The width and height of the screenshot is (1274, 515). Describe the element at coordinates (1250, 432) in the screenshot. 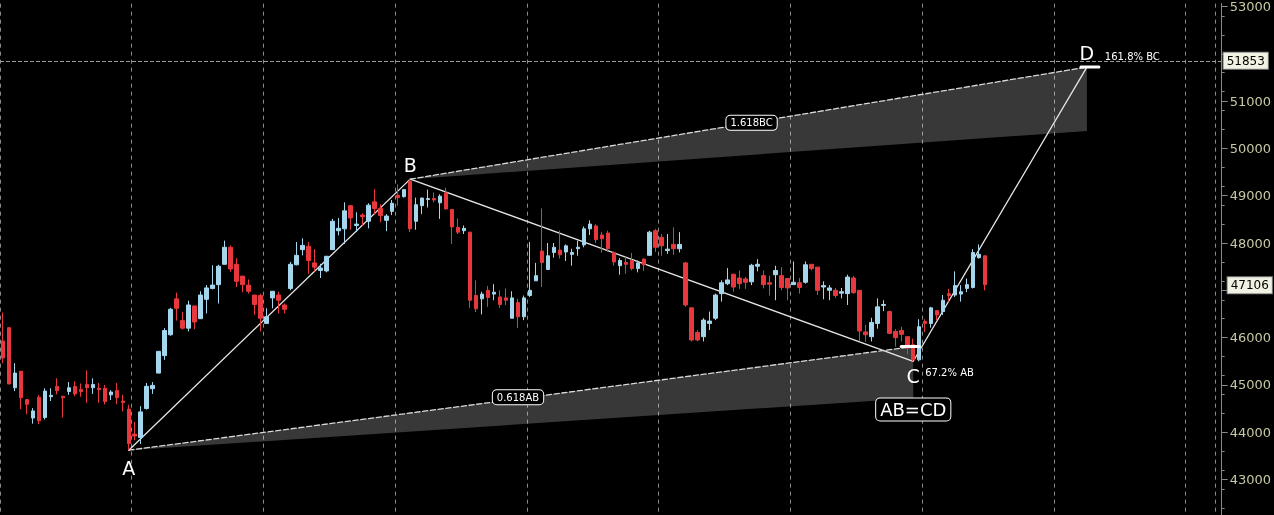

I see `y-tick-label: 44000` at that location.